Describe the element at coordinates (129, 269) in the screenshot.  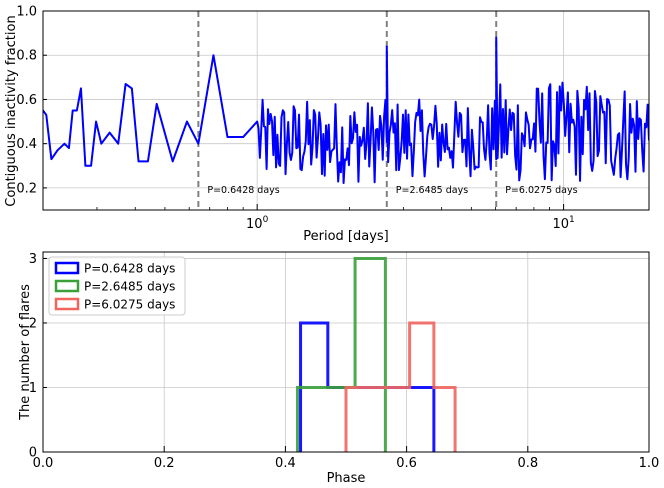
I see `legend-label: P=0.6428 days` at that location.